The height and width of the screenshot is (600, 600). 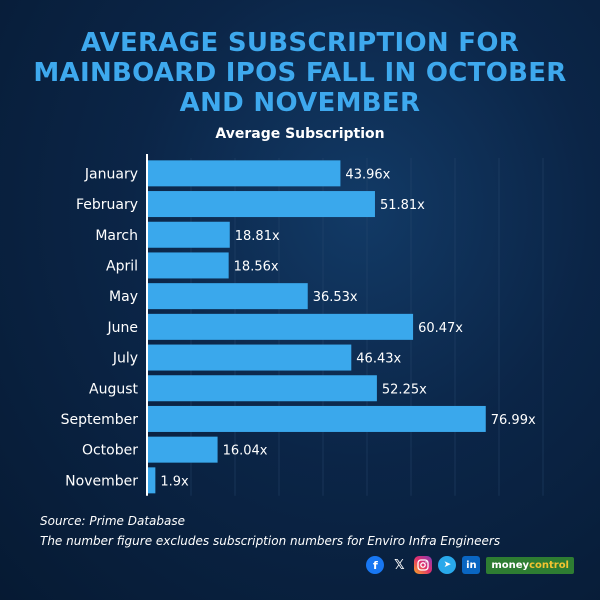 What do you see at coordinates (335, 297) in the screenshot?
I see `data-label: 36.53x` at bounding box center [335, 297].